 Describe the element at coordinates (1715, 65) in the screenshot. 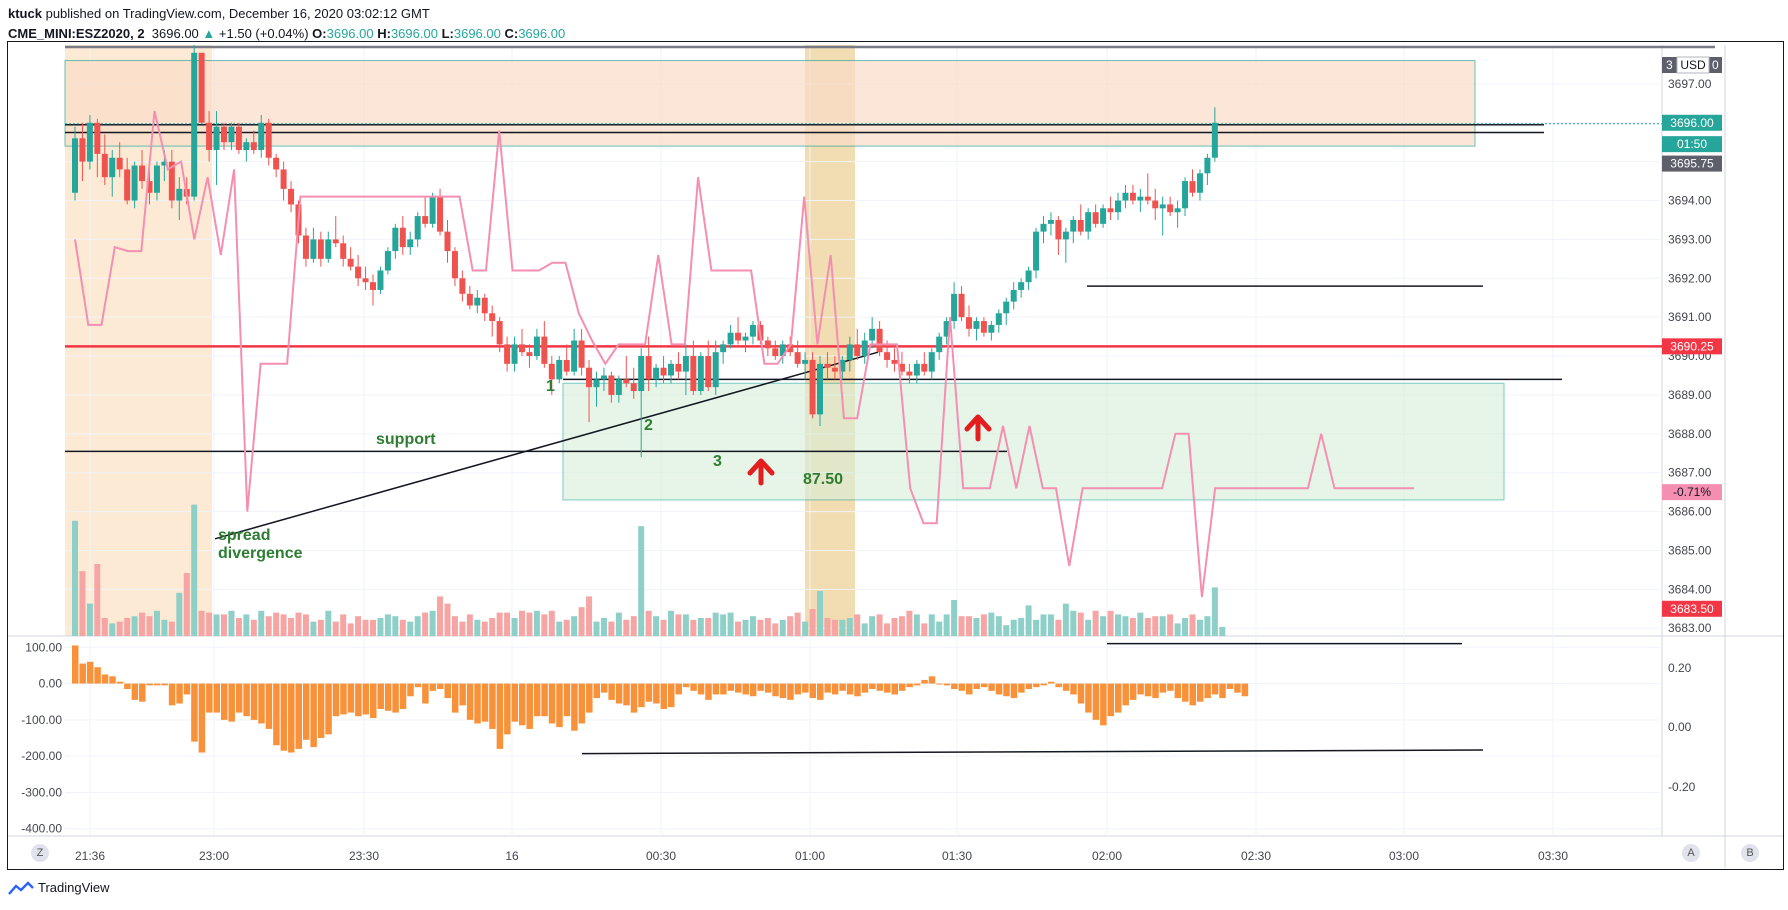

I see `top-price-badge-text: 0` at that location.